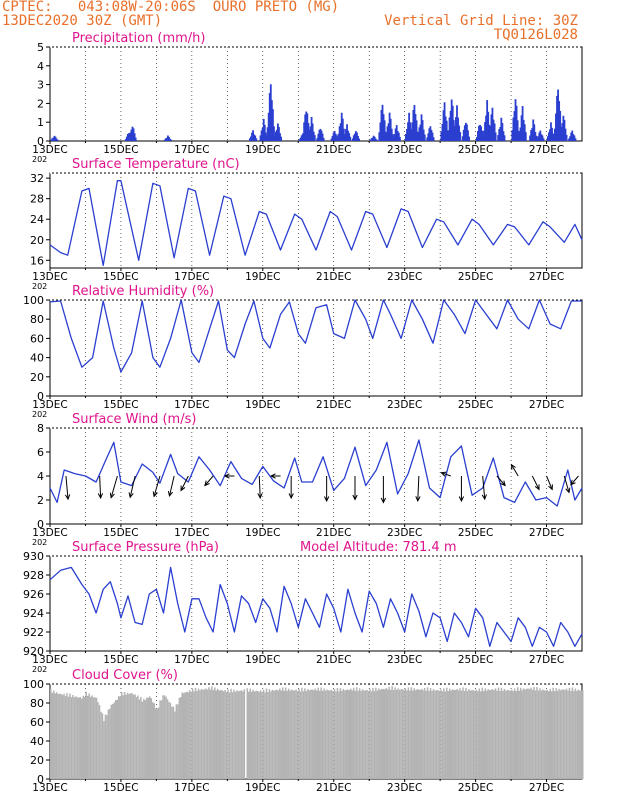  Describe the element at coordinates (333, 533) in the screenshot. I see `wind-xtick-label: 21DEC` at that location.